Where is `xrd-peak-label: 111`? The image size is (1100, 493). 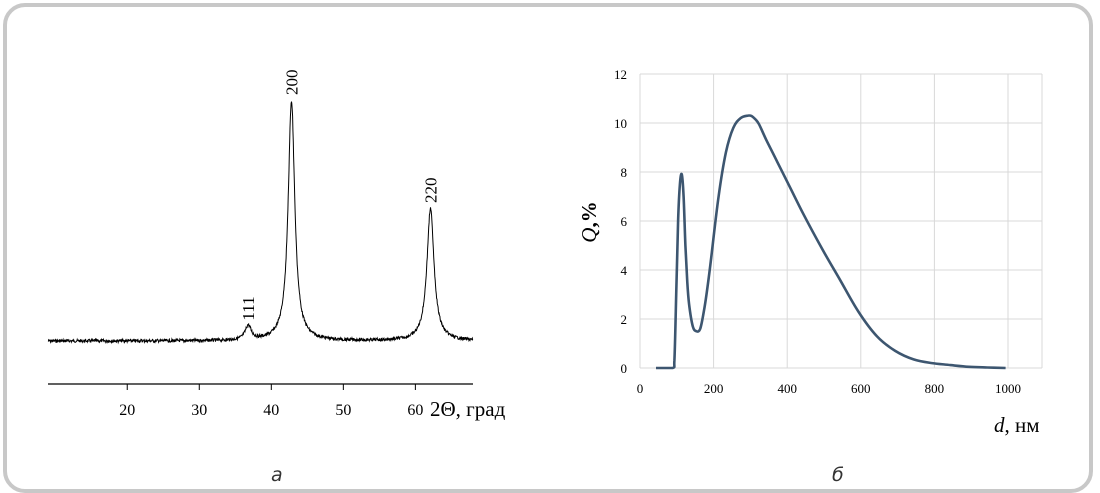
xrd-peak-label: 111 is located at coordinates (248, 308).